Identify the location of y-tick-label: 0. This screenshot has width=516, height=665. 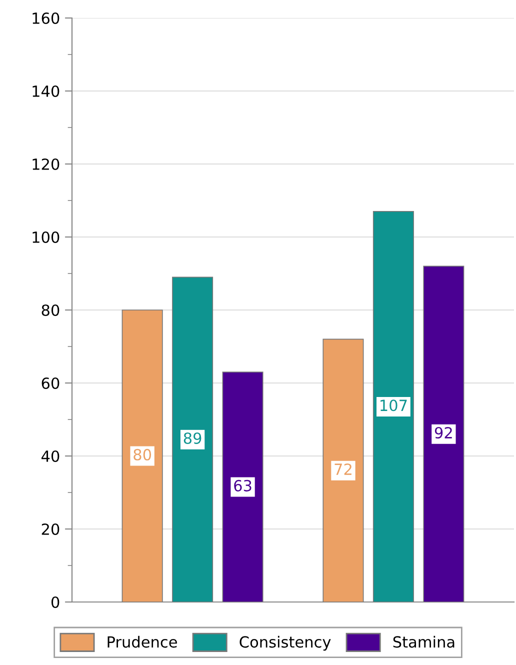
(55, 602).